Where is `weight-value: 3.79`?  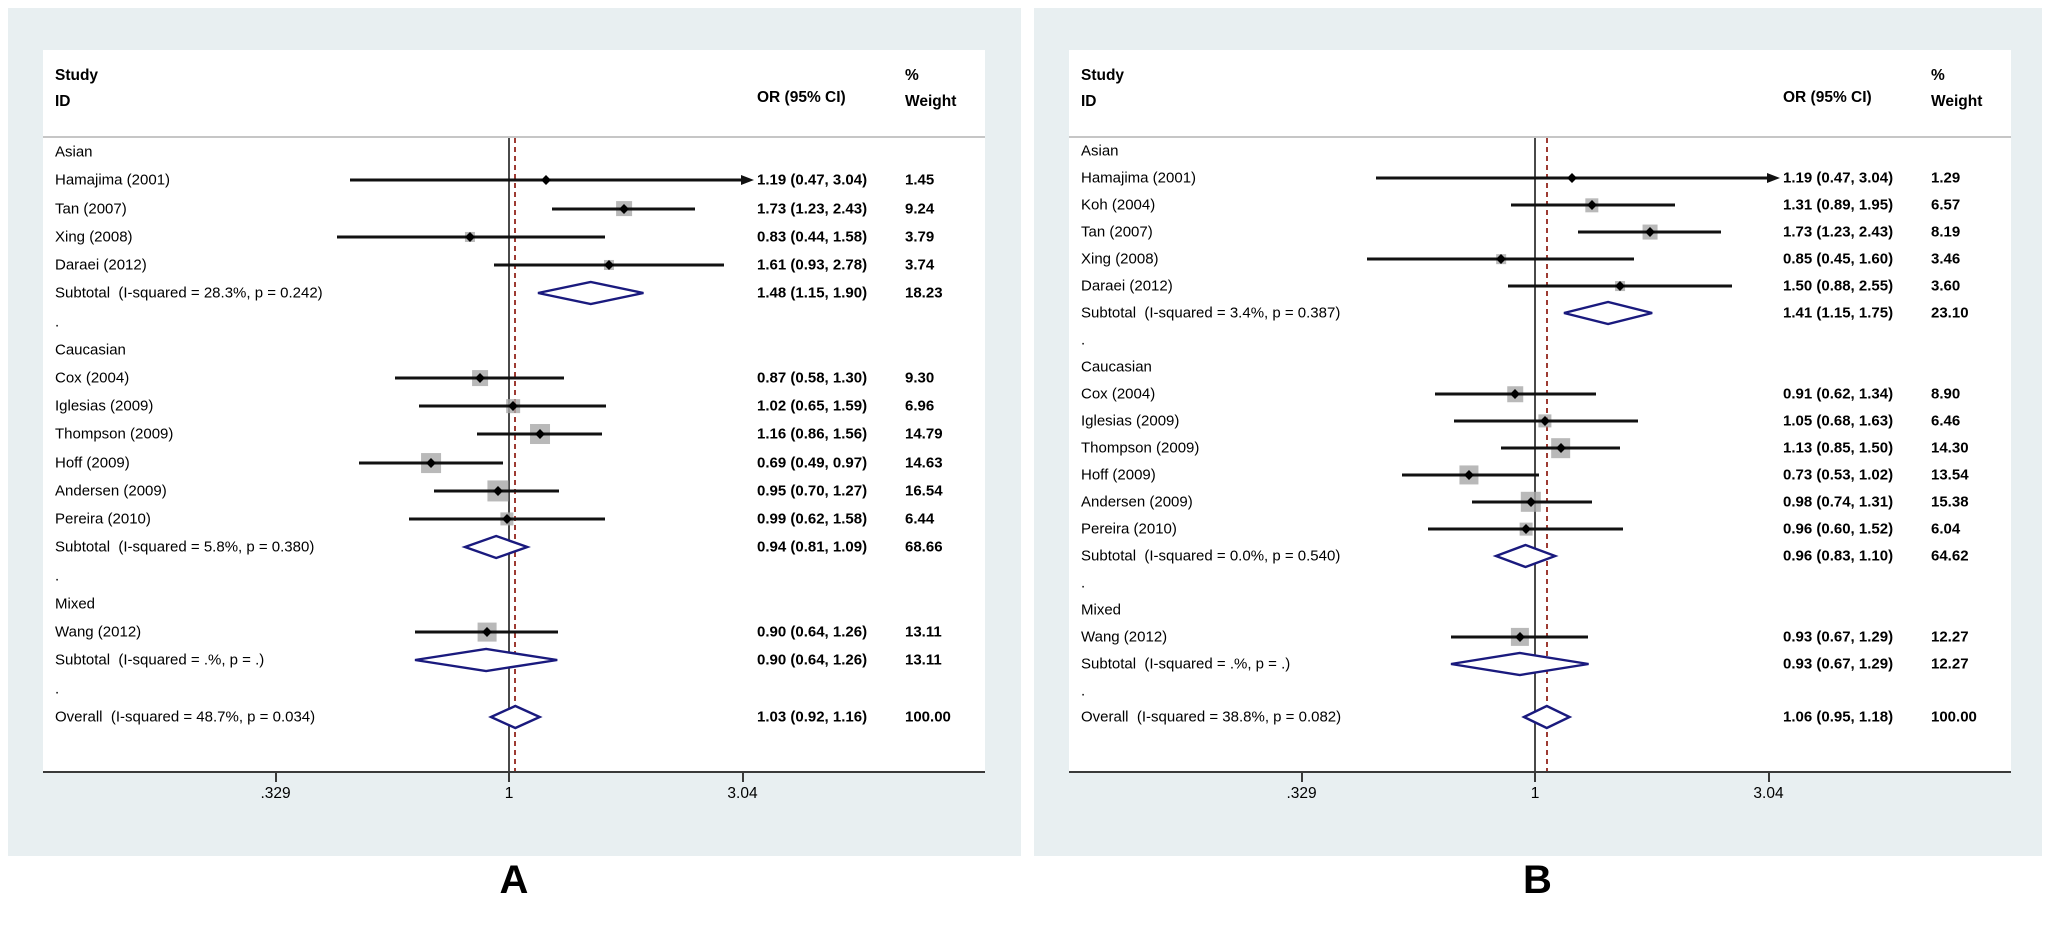
weight-value: 3.79 is located at coordinates (920, 237).